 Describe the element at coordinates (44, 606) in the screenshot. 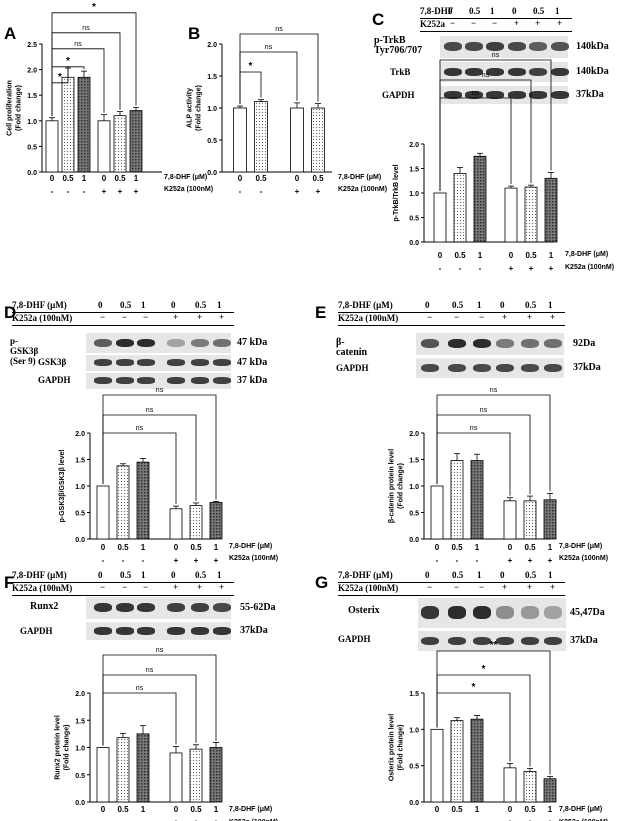

I see `blot-row-name: Runx2` at that location.